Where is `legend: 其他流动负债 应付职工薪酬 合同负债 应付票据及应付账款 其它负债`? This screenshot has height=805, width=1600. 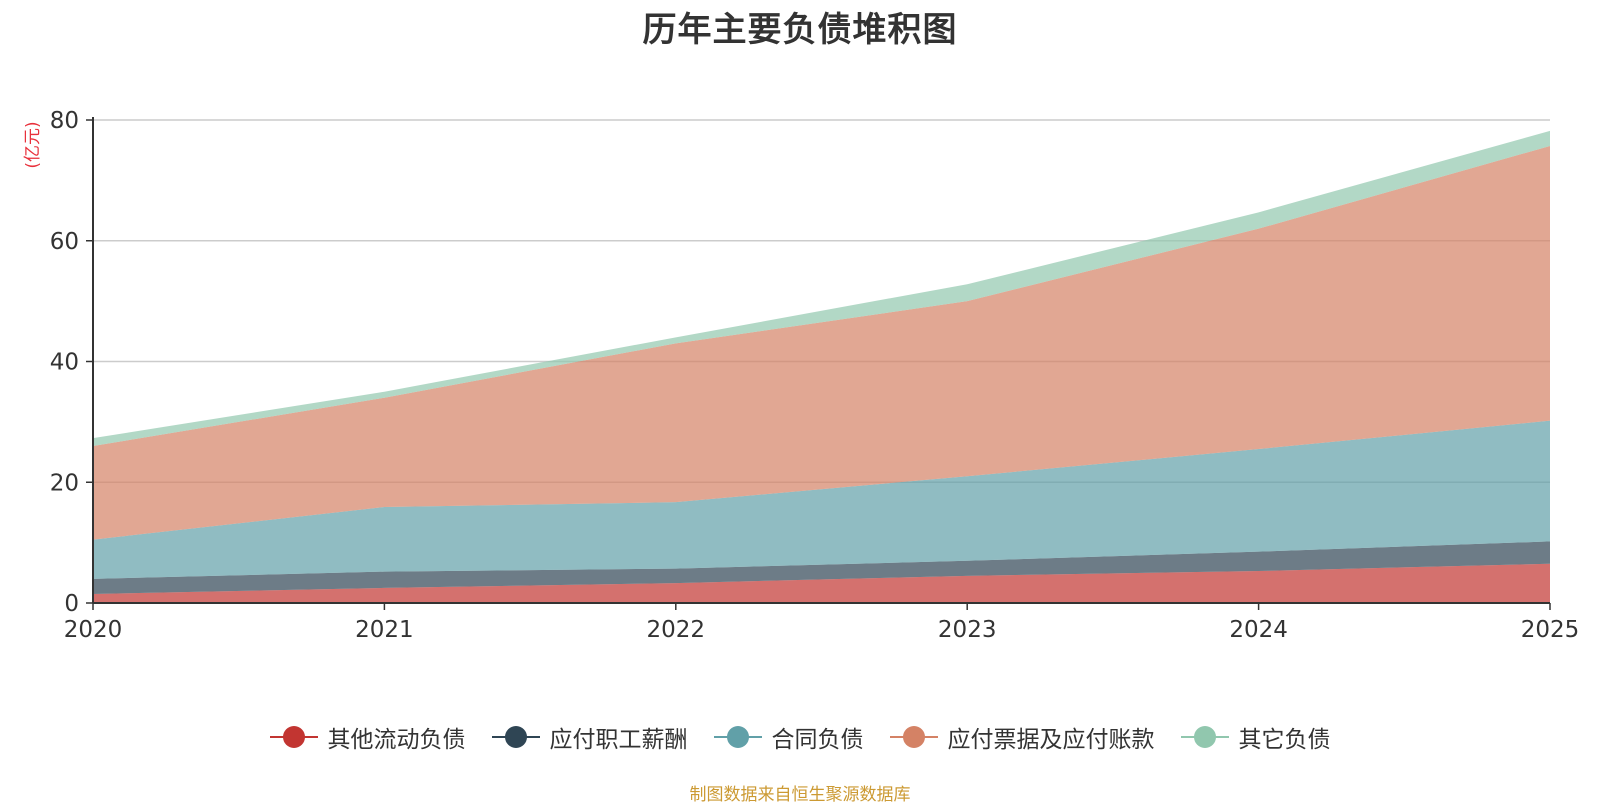
legend: 其他流动负债 应付职工薪酬 合同负债 应付票据及应付账款 其它负债 is located at coordinates (800, 737).